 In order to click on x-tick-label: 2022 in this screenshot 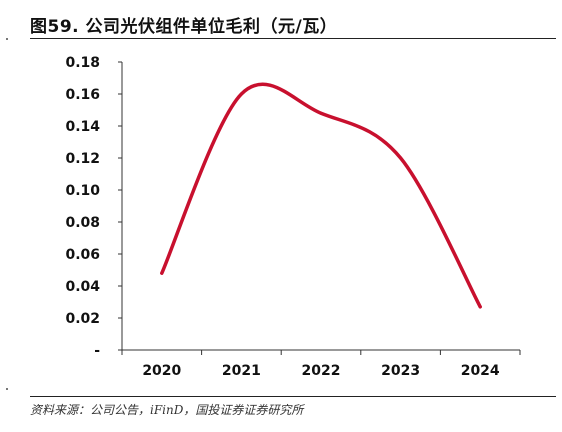, I will do `click(321, 371)`.